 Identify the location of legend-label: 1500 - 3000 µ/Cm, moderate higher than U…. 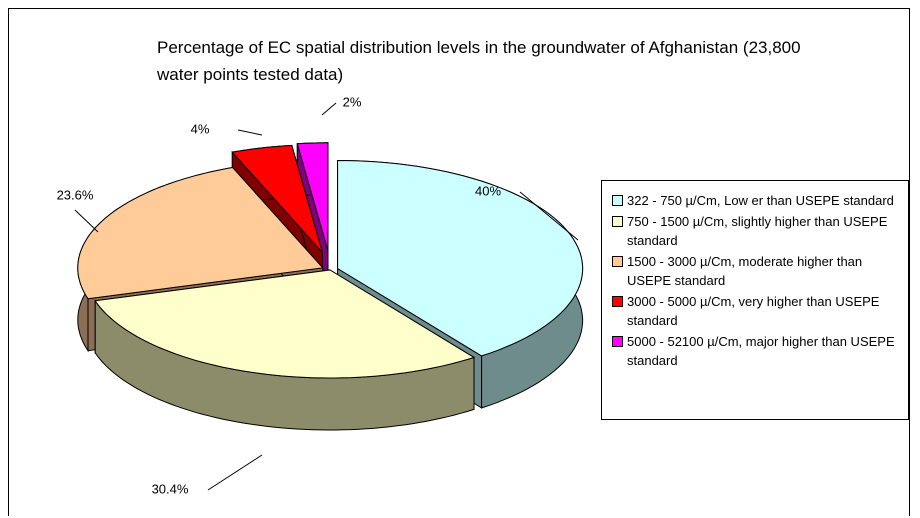
(745, 271).